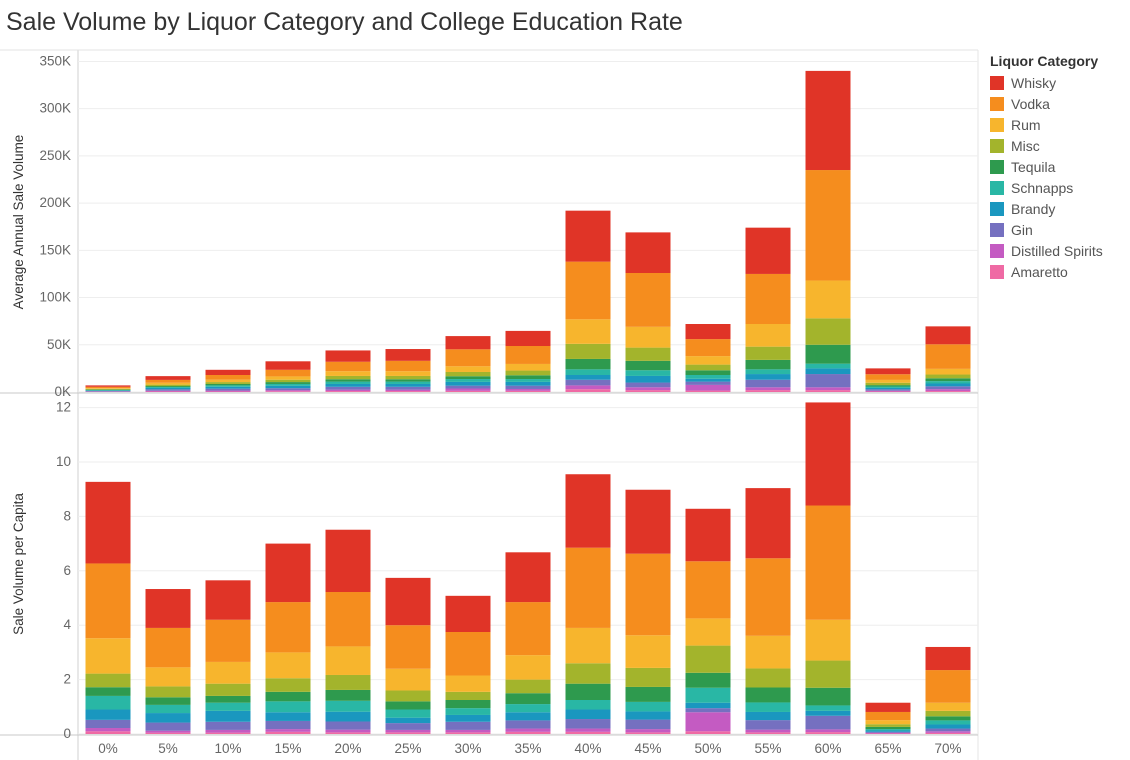  What do you see at coordinates (1059, 166) in the screenshot?
I see `legend-item: Tequila` at bounding box center [1059, 166].